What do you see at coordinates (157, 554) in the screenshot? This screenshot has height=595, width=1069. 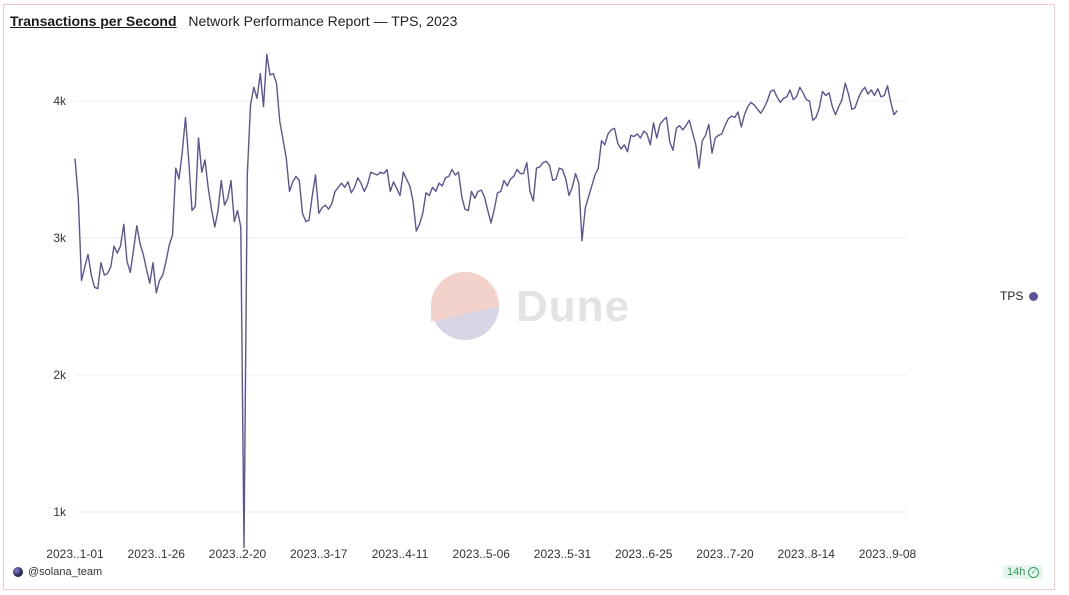 I see `x-tick-label: 2023..1-26` at bounding box center [157, 554].